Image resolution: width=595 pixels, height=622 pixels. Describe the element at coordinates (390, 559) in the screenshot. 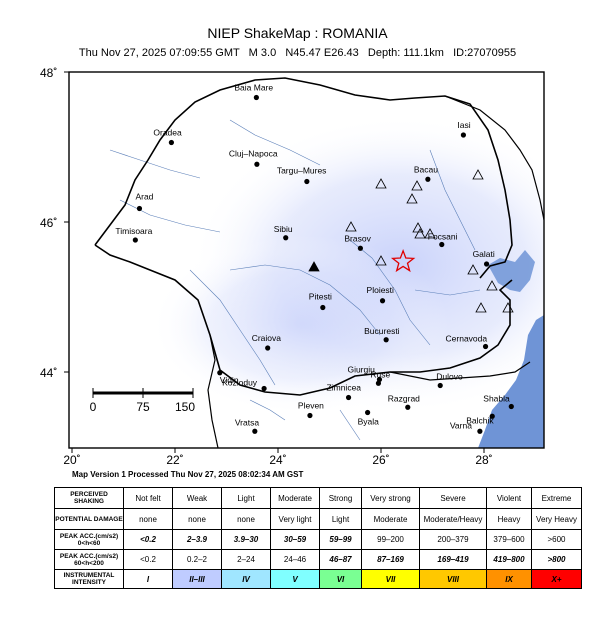

I see `legend-cell: 87–169` at that location.